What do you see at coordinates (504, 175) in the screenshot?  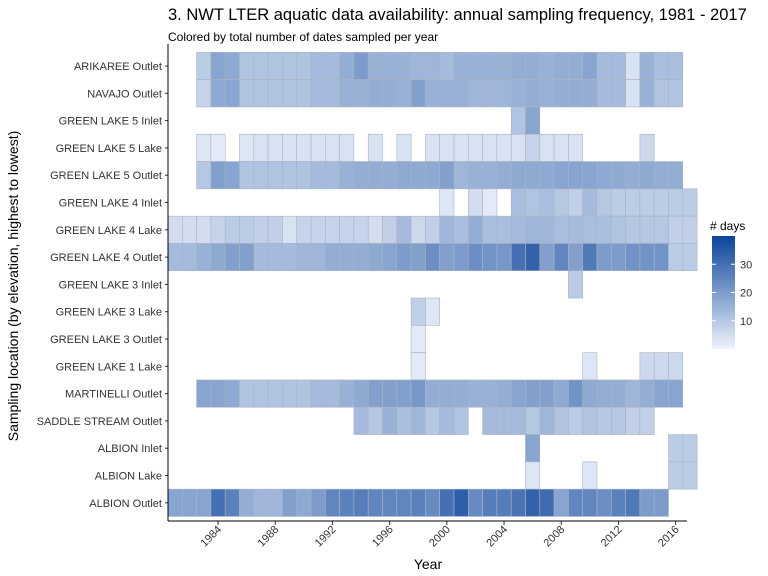 I see `cell-green-lake-5-outlet-2004` at bounding box center [504, 175].